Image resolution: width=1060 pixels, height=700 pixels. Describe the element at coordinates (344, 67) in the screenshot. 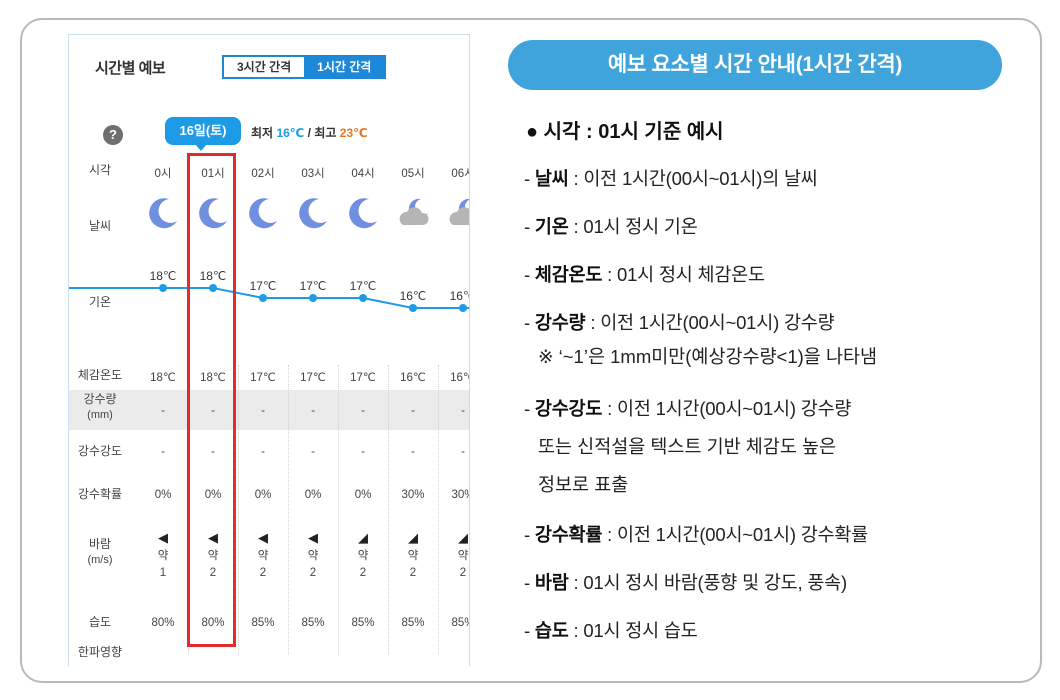

I see `tab-1-hour: 1시간 간격` at that location.